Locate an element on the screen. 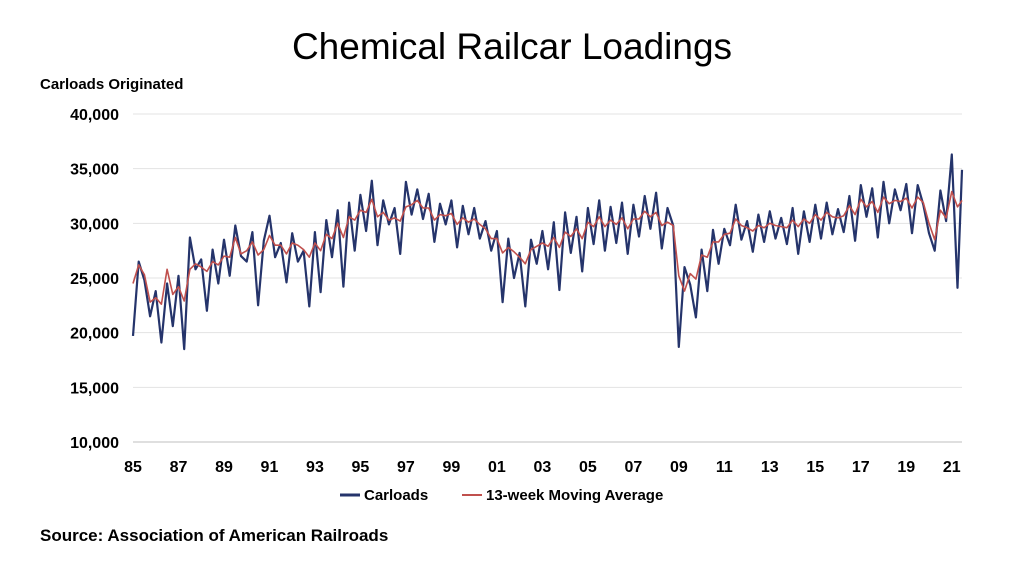 Image resolution: width=1024 pixels, height=576 pixels. x-tick-label: 97 is located at coordinates (406, 467).